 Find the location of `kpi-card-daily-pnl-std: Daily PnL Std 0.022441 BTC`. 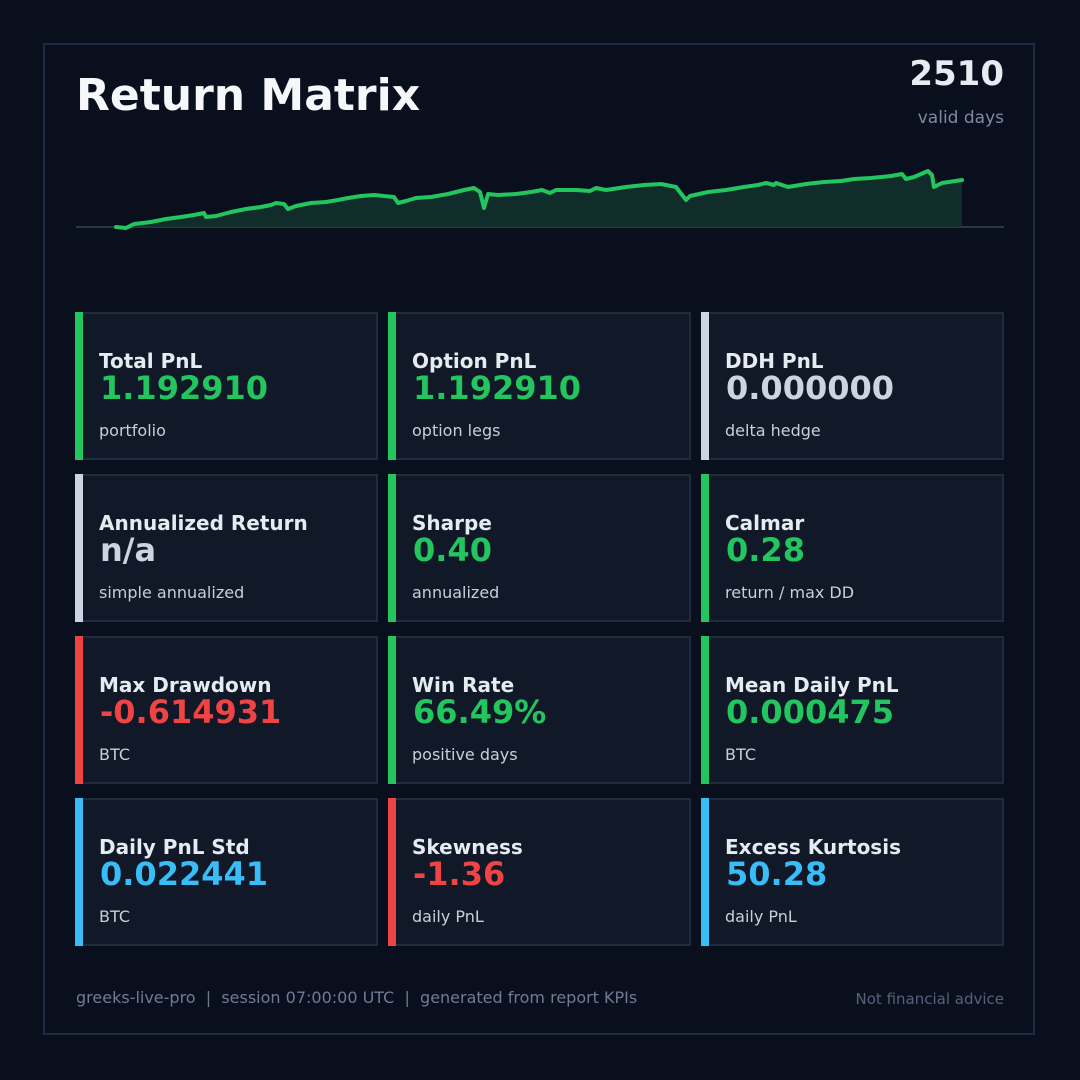

kpi-card-daily-pnl-std: Daily PnL Std 0.022441 BTC is located at coordinates (226, 872).